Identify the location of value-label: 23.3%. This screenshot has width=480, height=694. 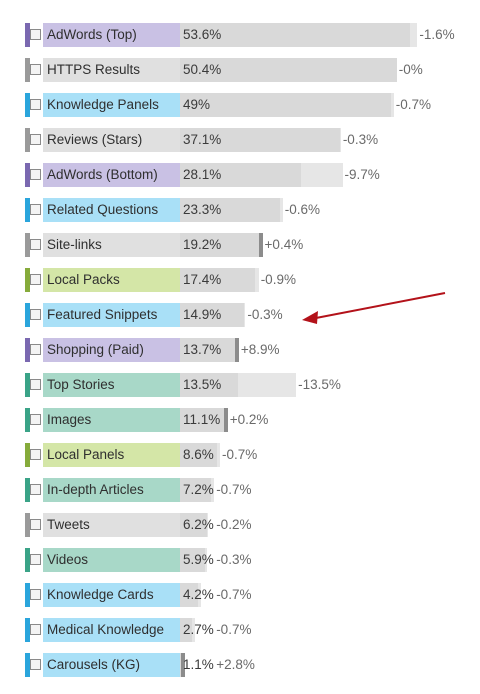
(202, 209).